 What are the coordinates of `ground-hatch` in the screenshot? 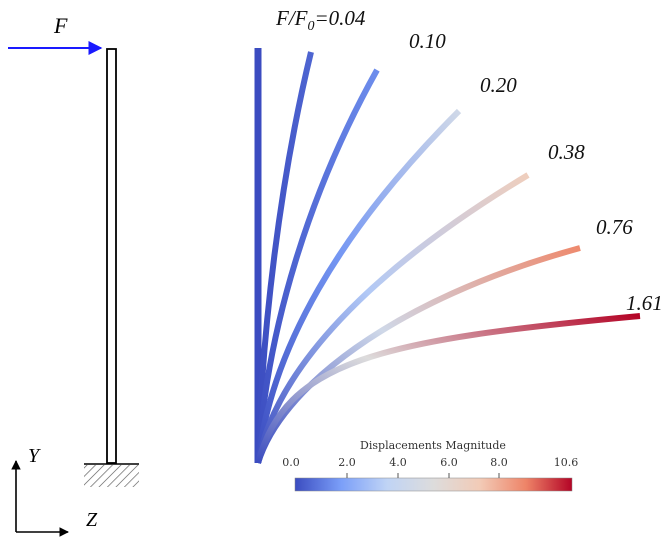 It's located at (111, 476).